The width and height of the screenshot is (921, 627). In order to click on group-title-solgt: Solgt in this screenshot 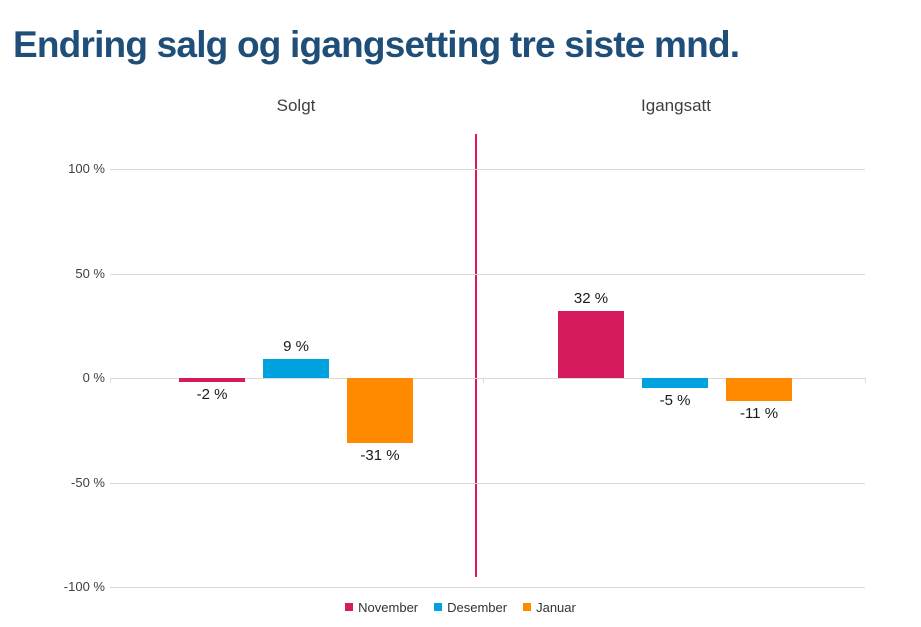, I will do `click(296, 105)`.